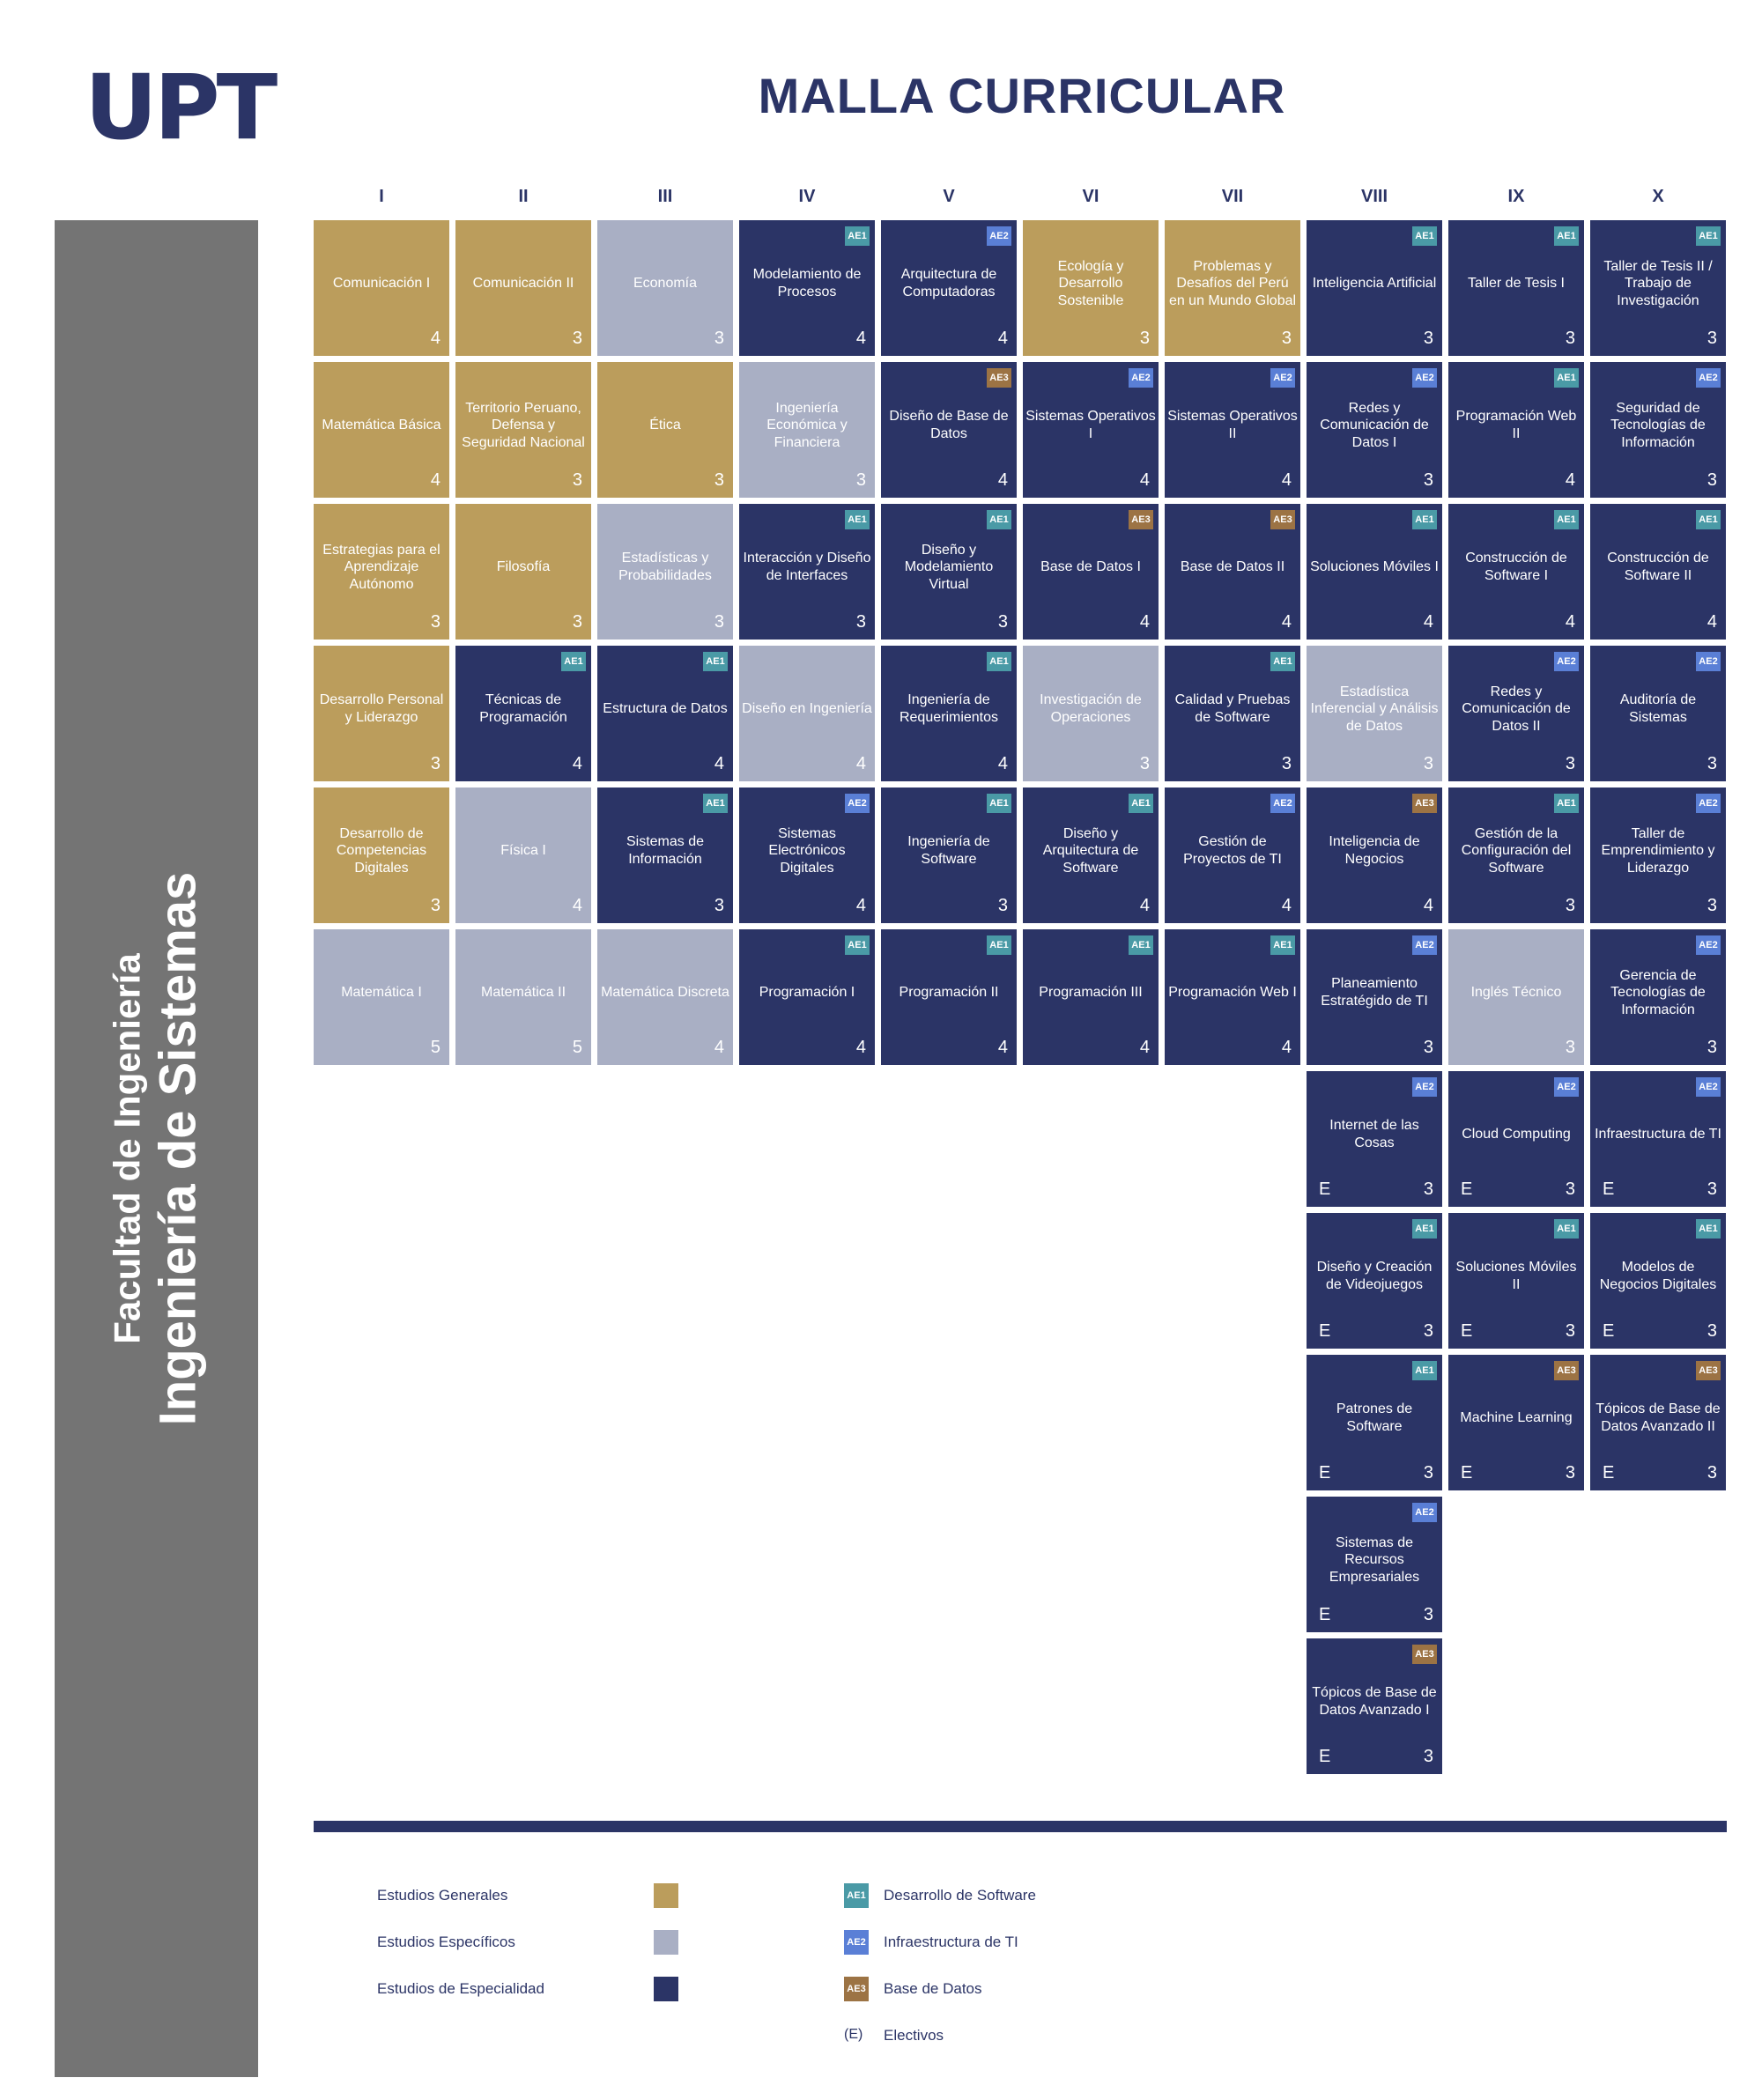 This screenshot has width=1762, height=2100. I want to click on course-cell: AE2 Auditoría de Sistemas 3, so click(1658, 713).